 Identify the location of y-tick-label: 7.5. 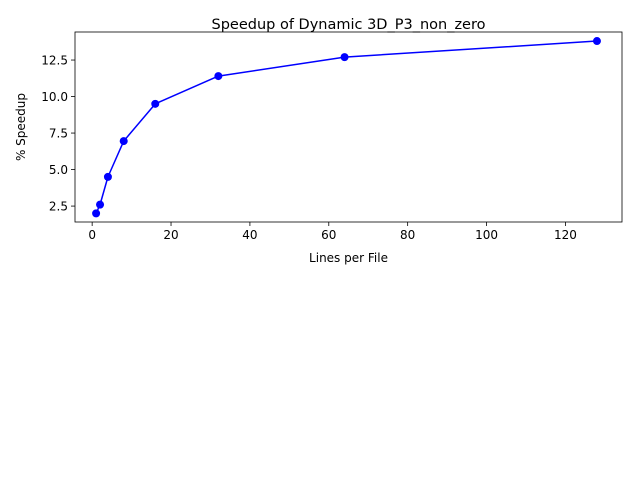
(58, 133).